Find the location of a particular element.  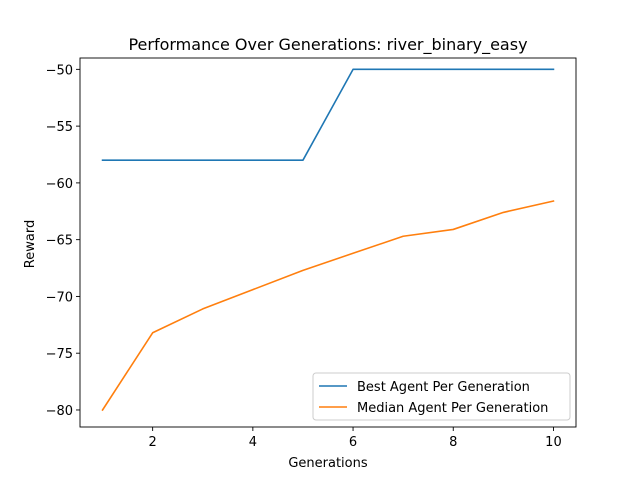

x-tick-label: 4 is located at coordinates (253, 442).